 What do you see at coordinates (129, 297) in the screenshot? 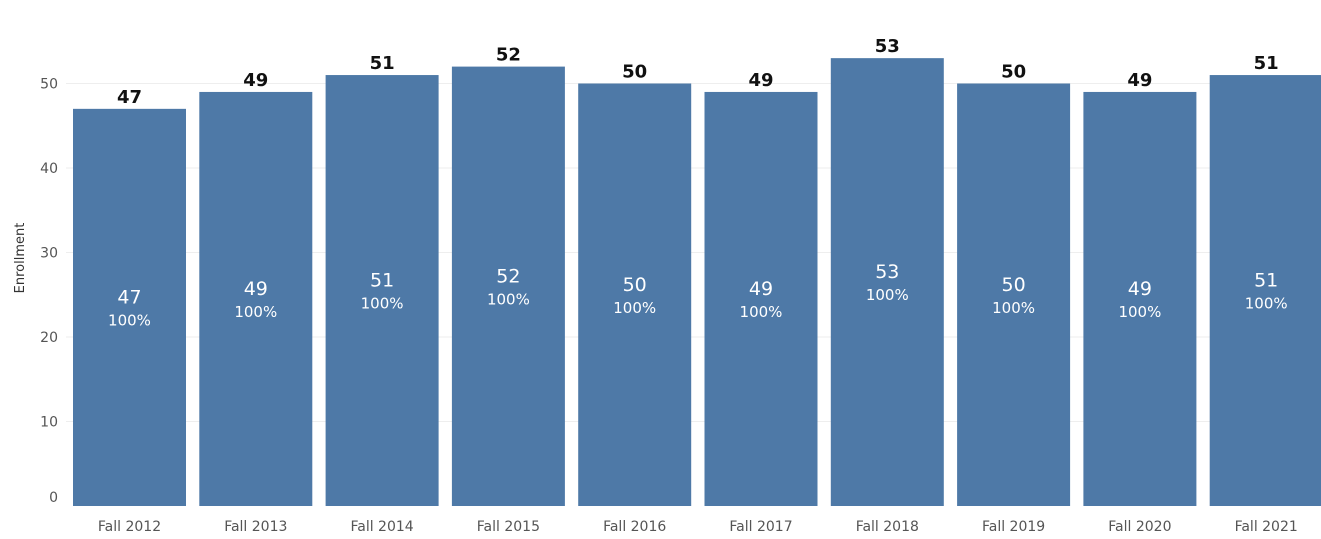
I see `bar-inner-value: 47` at bounding box center [129, 297].